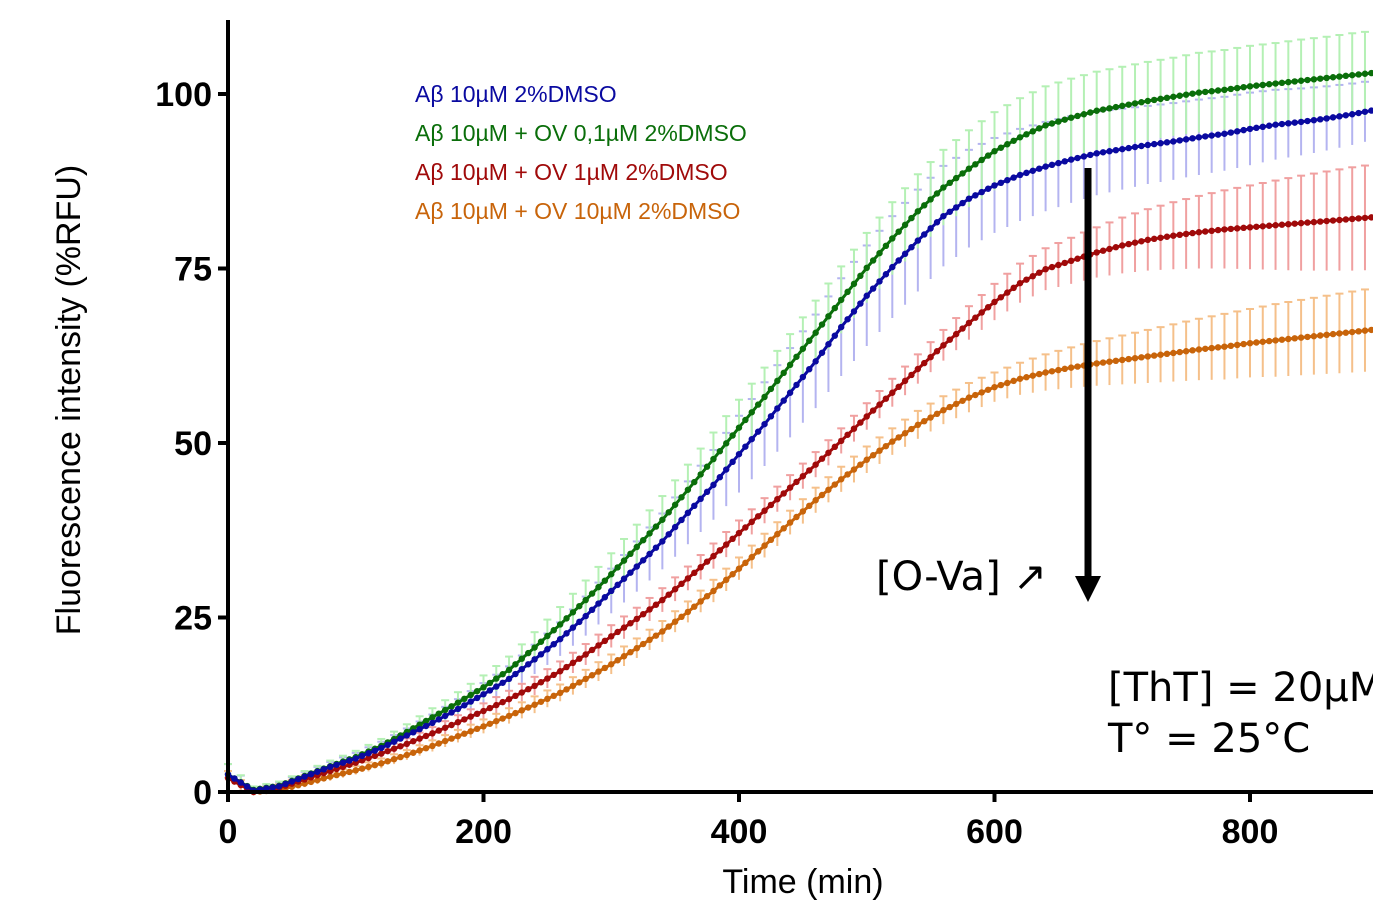 The image size is (1373, 910). I want to click on legend-entry-3: Aβ 10µM + OV 1µM 2%DMSO, so click(571, 172).